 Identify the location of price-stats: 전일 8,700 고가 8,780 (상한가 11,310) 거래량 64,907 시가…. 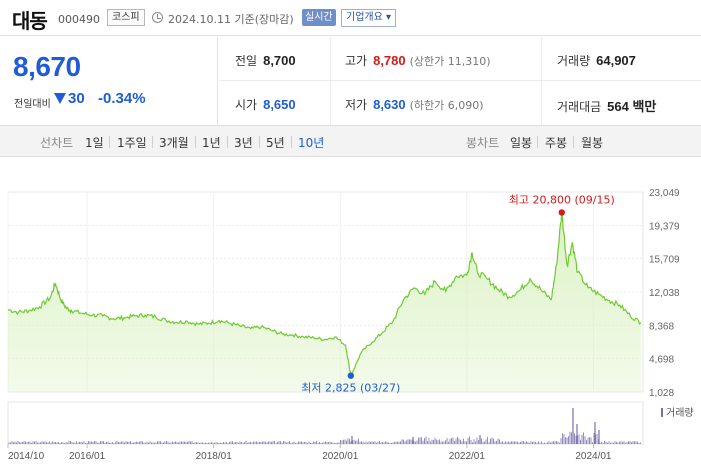
(460, 81).